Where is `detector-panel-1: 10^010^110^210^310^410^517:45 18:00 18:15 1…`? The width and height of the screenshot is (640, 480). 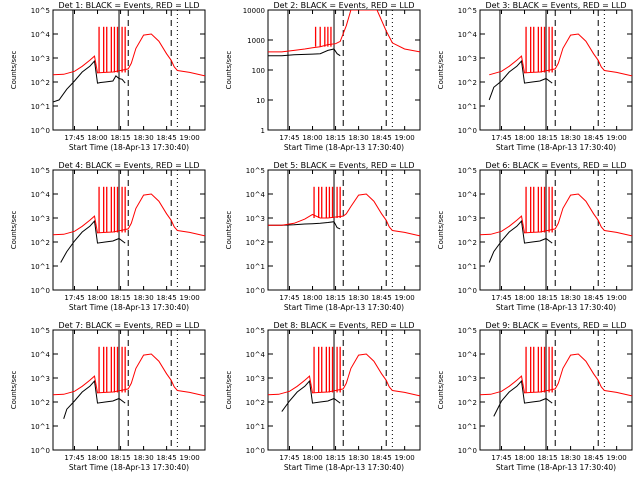
detector-panel-1: 10^010^110^210^310^410^517:45 18:00 18:15 1… is located at coordinates (108, 76).